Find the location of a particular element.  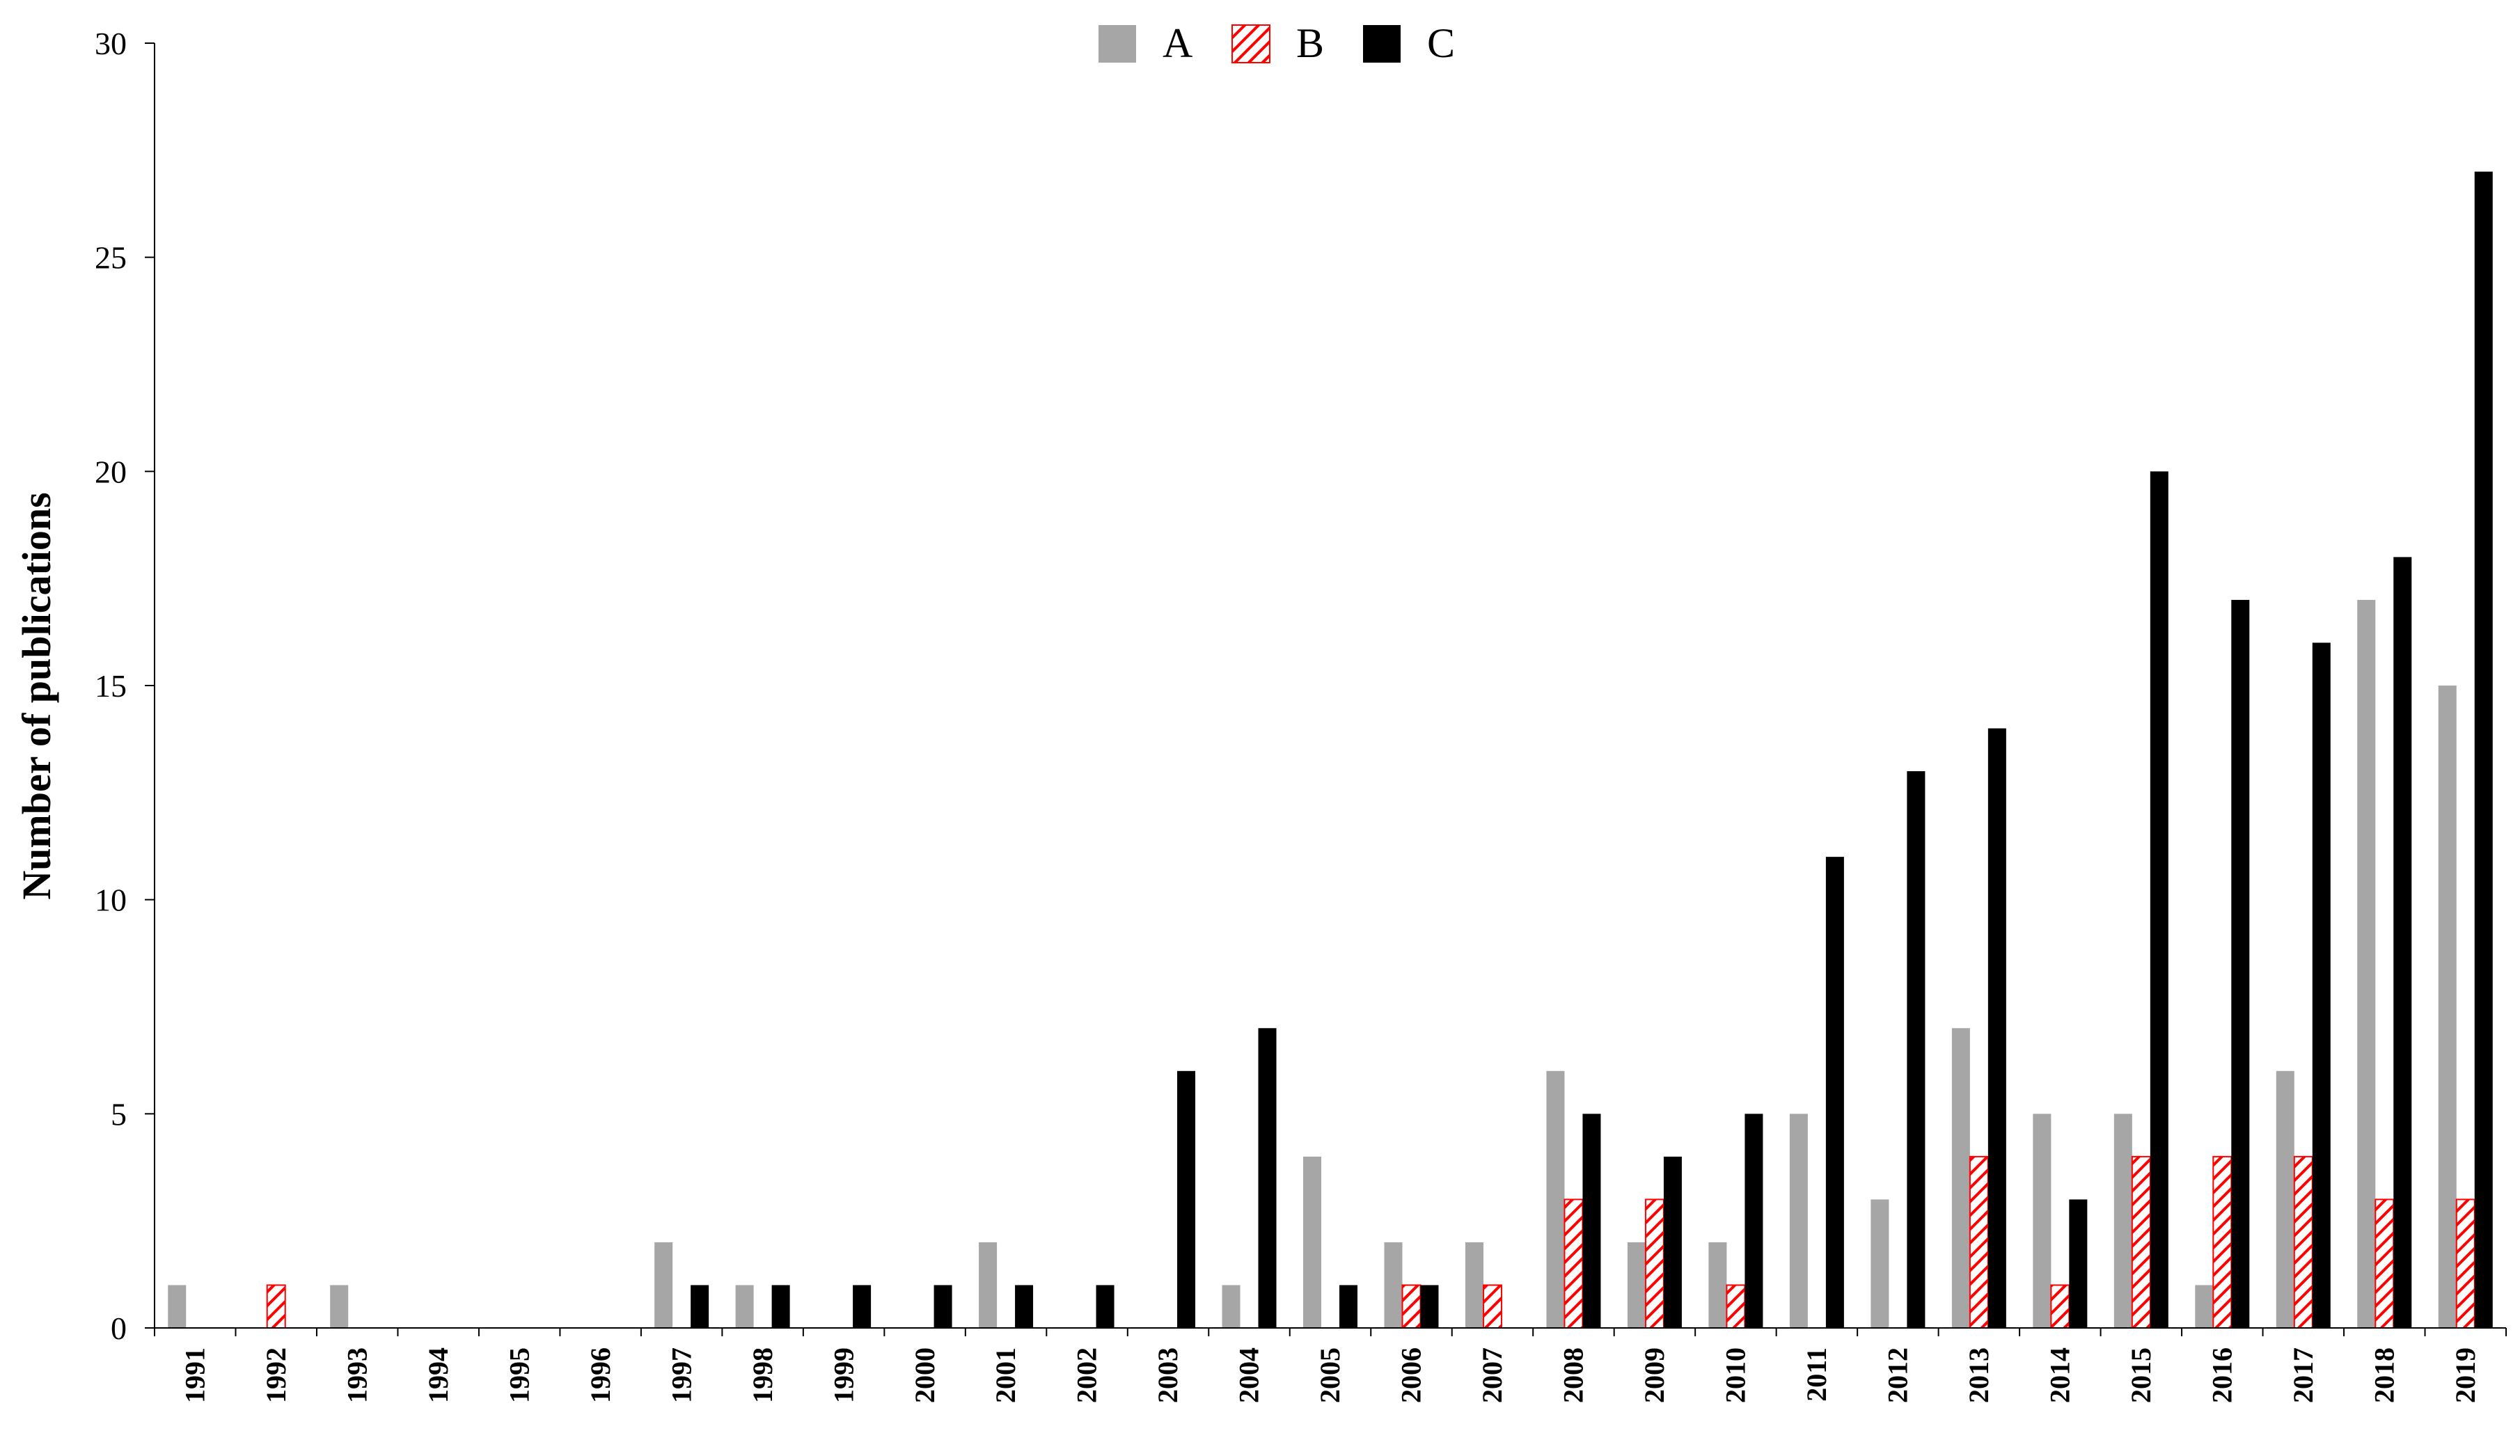

bar-b-1992 is located at coordinates (276, 1307).